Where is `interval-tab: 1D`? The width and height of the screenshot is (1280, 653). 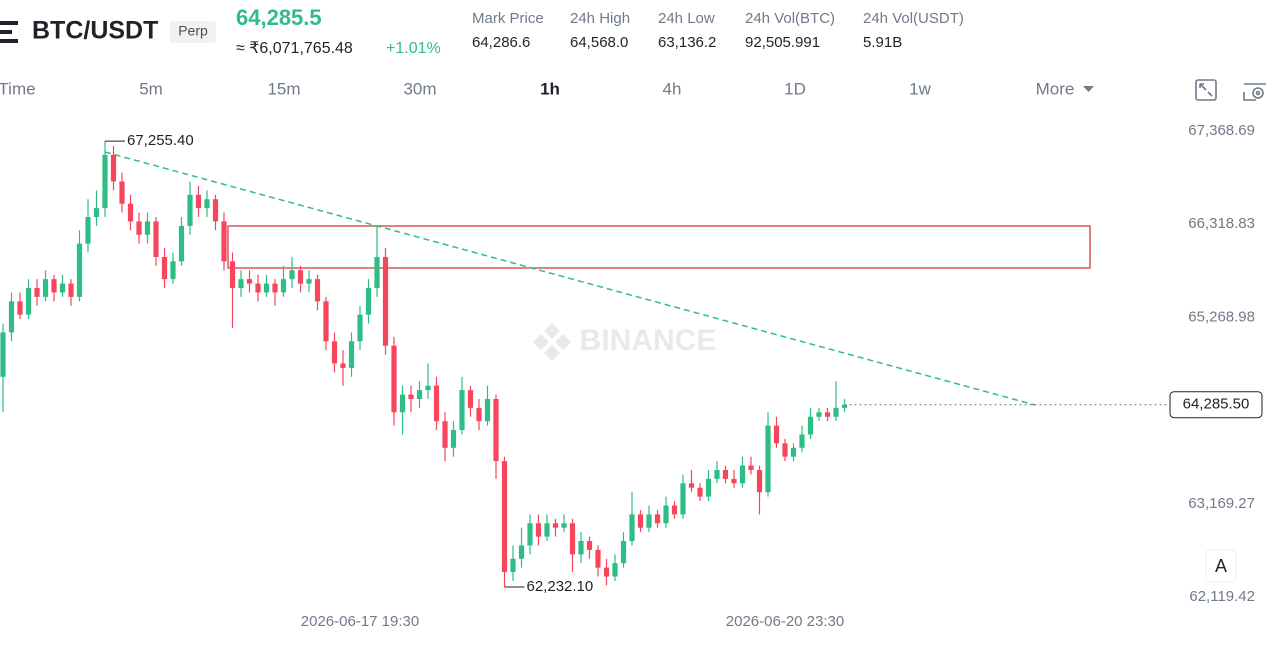
interval-tab: 1D is located at coordinates (795, 88).